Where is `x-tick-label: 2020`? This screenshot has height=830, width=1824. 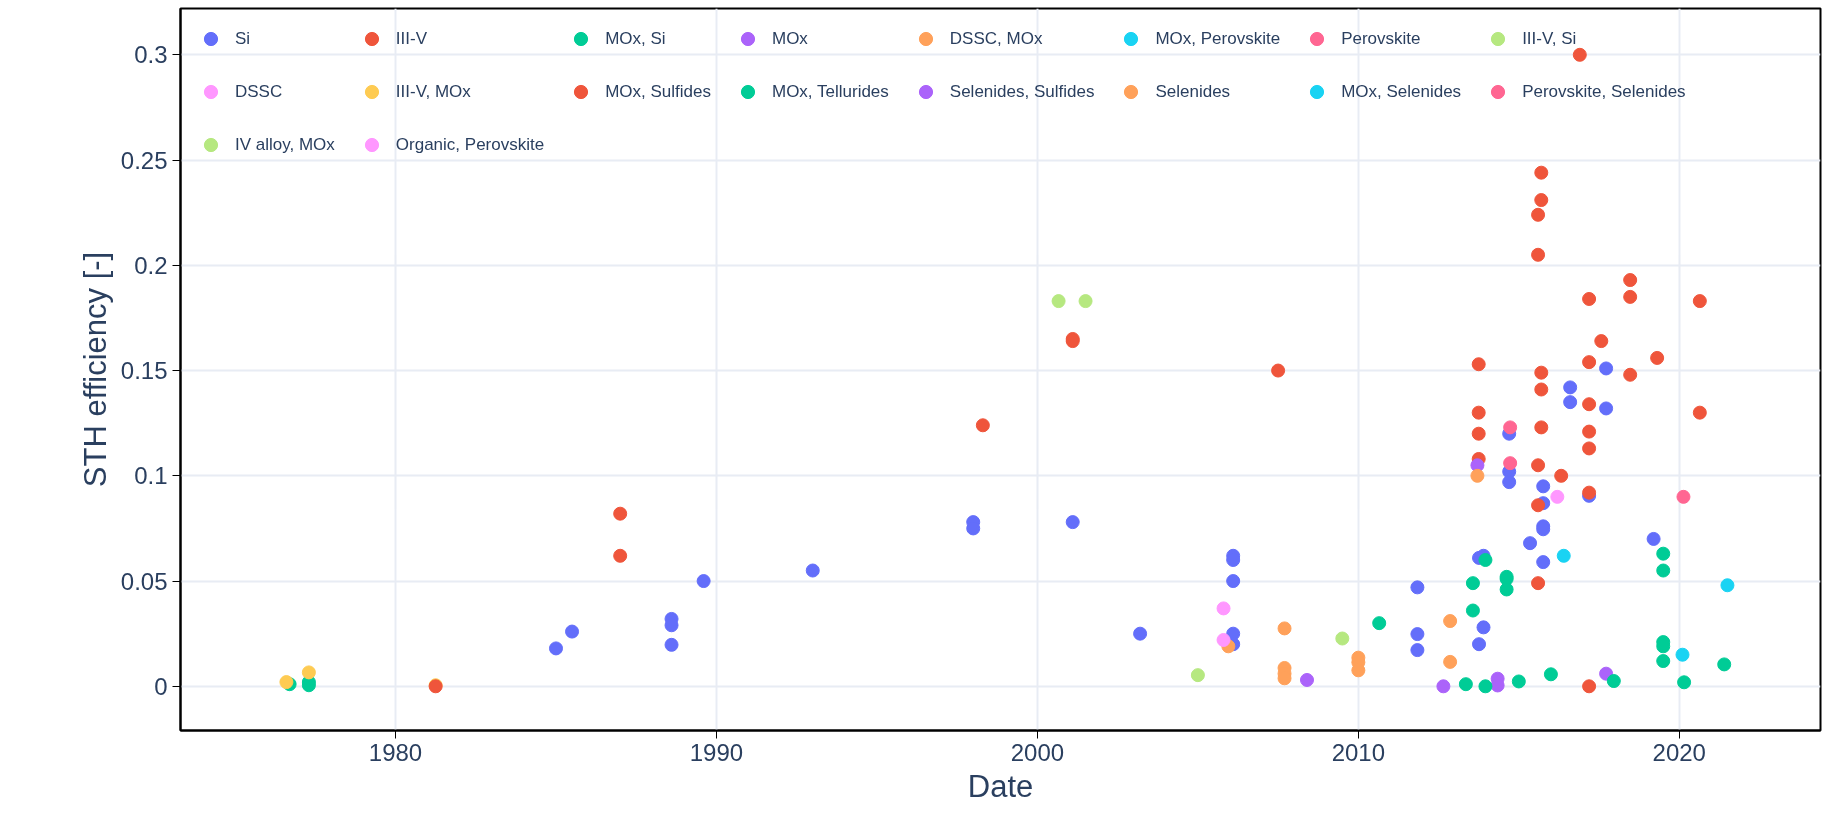 x-tick-label: 2020 is located at coordinates (1679, 752).